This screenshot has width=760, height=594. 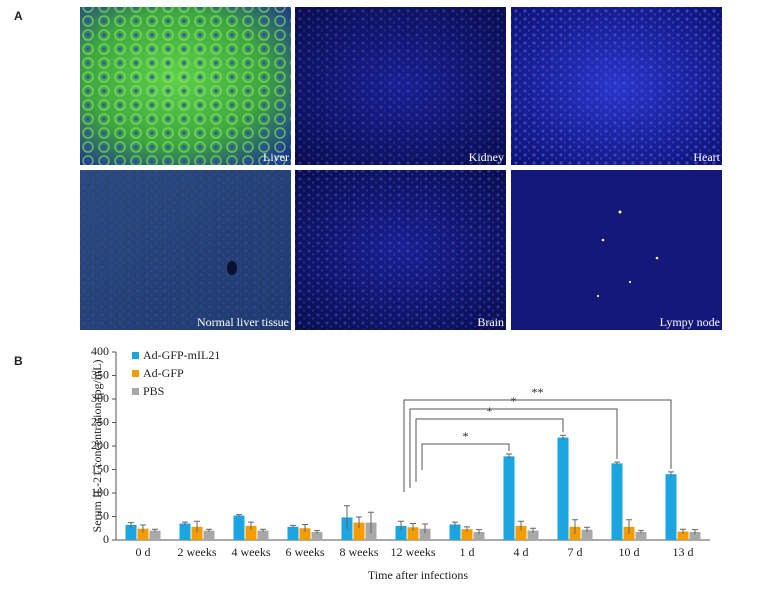 I want to click on image-label: Lympy node, so click(x=690, y=322).